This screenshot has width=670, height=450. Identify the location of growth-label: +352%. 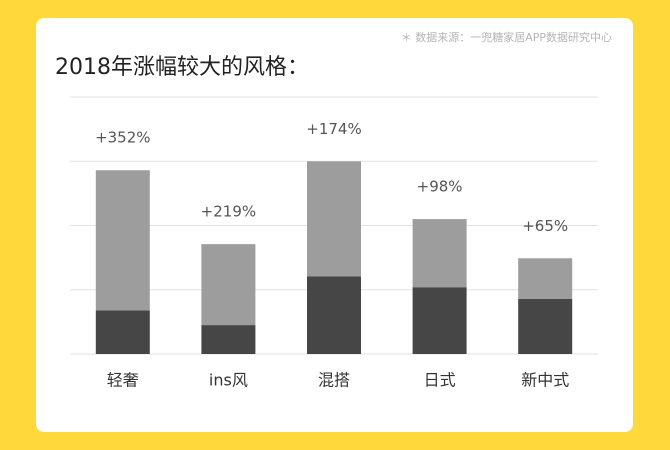
(122, 138).